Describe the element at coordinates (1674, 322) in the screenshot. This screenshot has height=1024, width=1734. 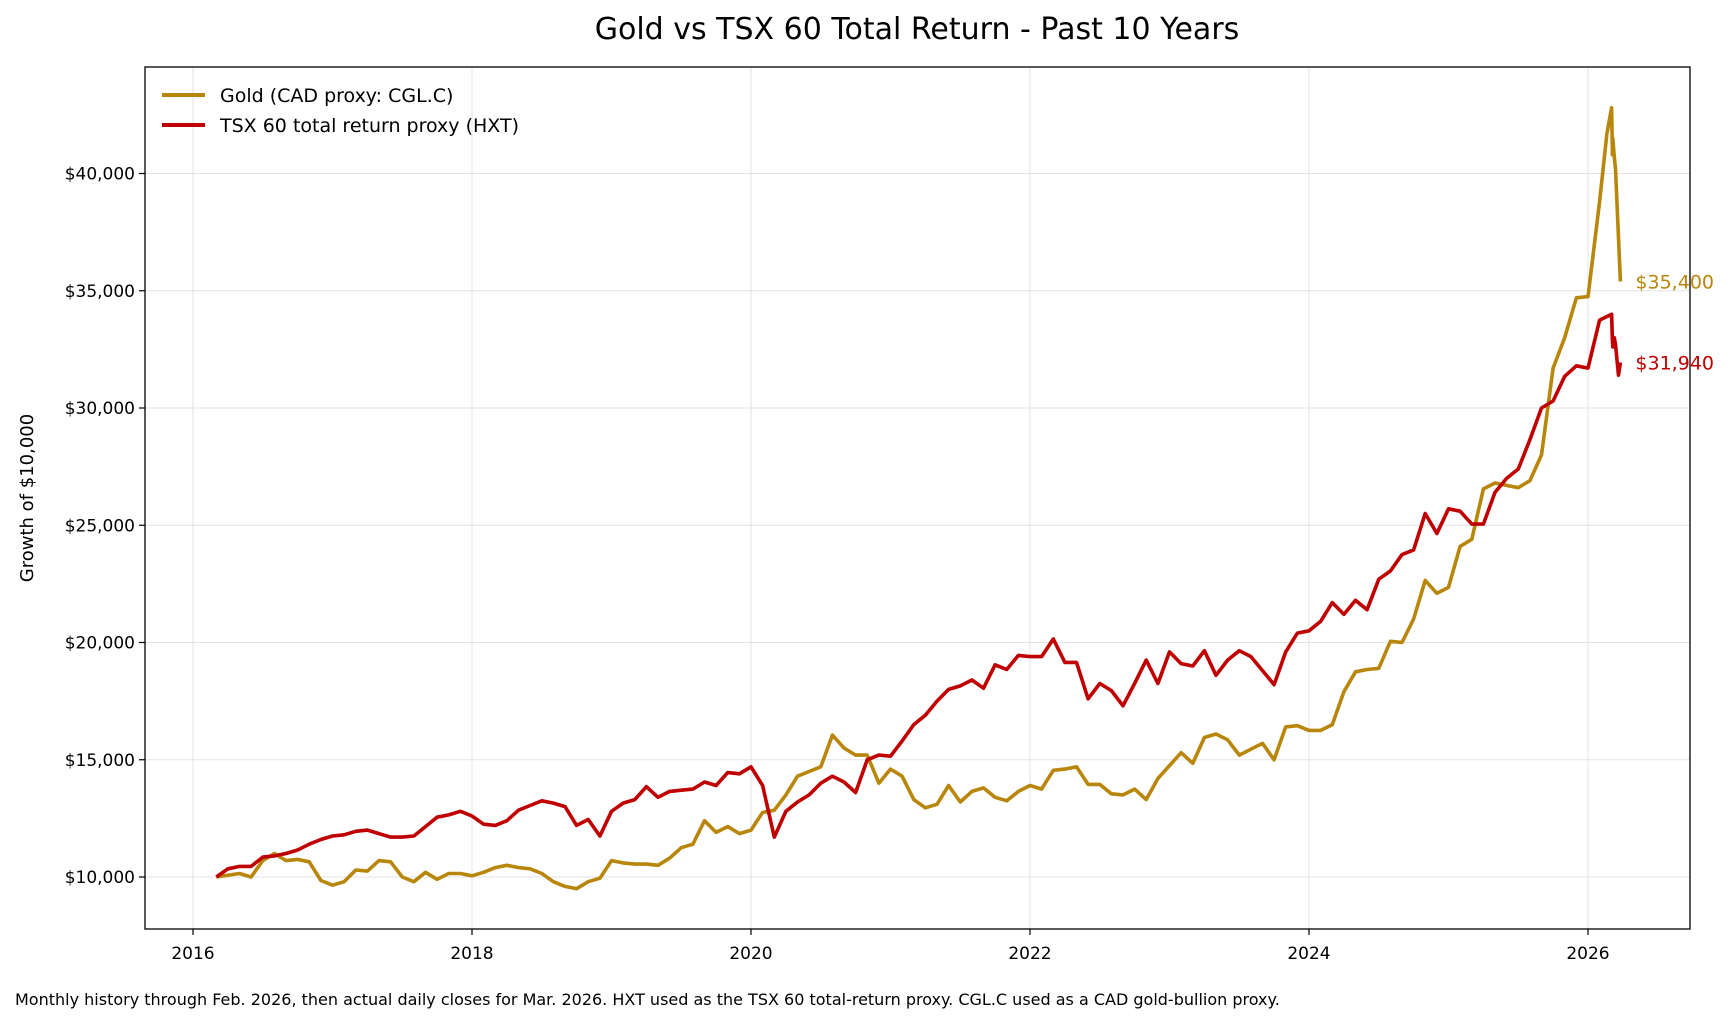
I see `end-labels: $35,400 $31,940` at that location.